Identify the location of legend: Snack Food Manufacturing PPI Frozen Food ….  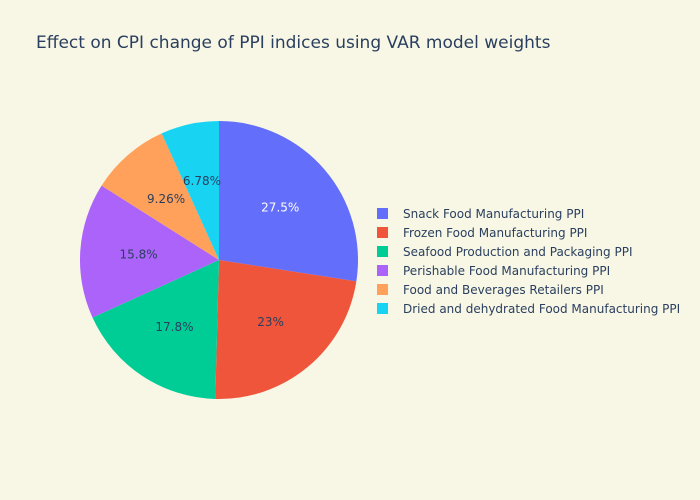
(528, 261).